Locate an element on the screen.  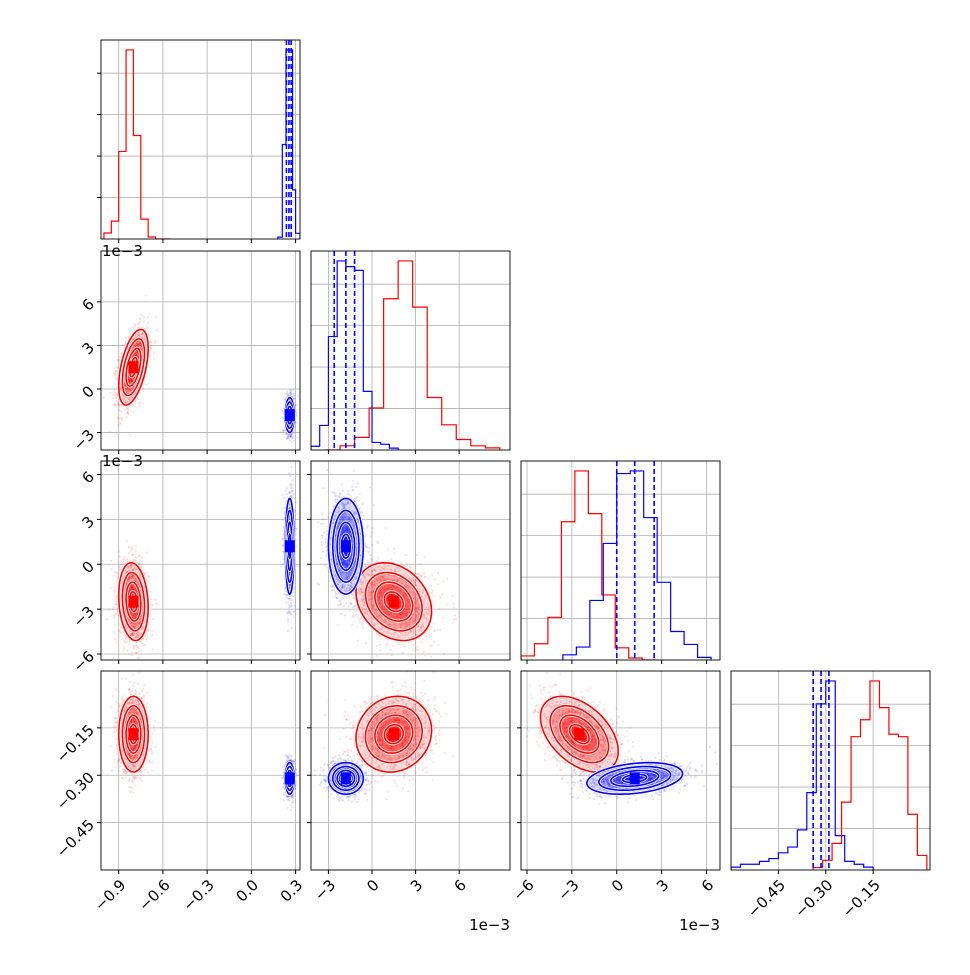
panel-frame is located at coordinates (200, 139).